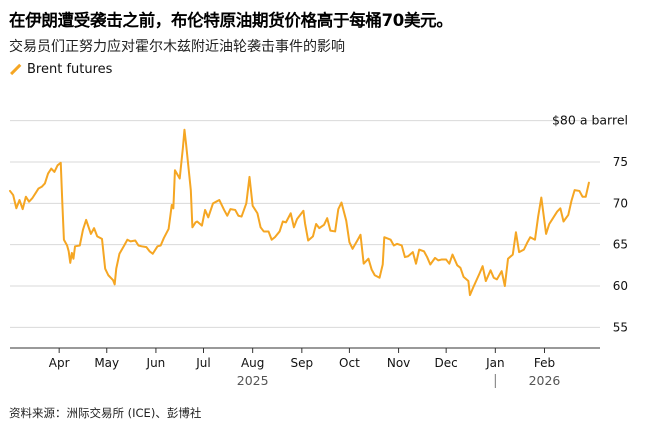 The image size is (654, 425). What do you see at coordinates (398, 363) in the screenshot?
I see `x-tick-label-nov: Nov` at bounding box center [398, 363].